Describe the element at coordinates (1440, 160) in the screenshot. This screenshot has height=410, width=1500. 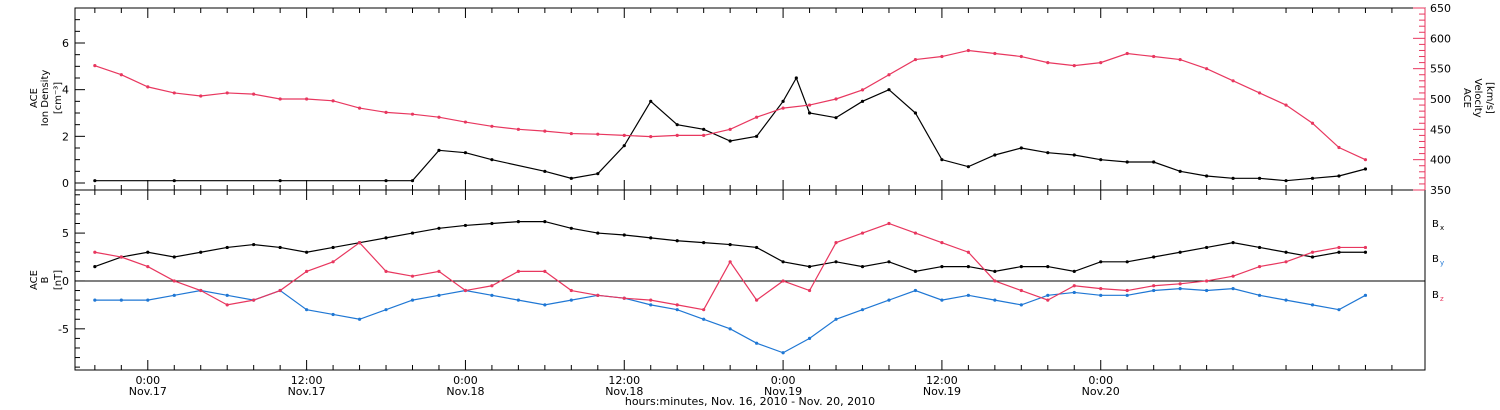
I see `velocity-tick-label: 400` at that location.